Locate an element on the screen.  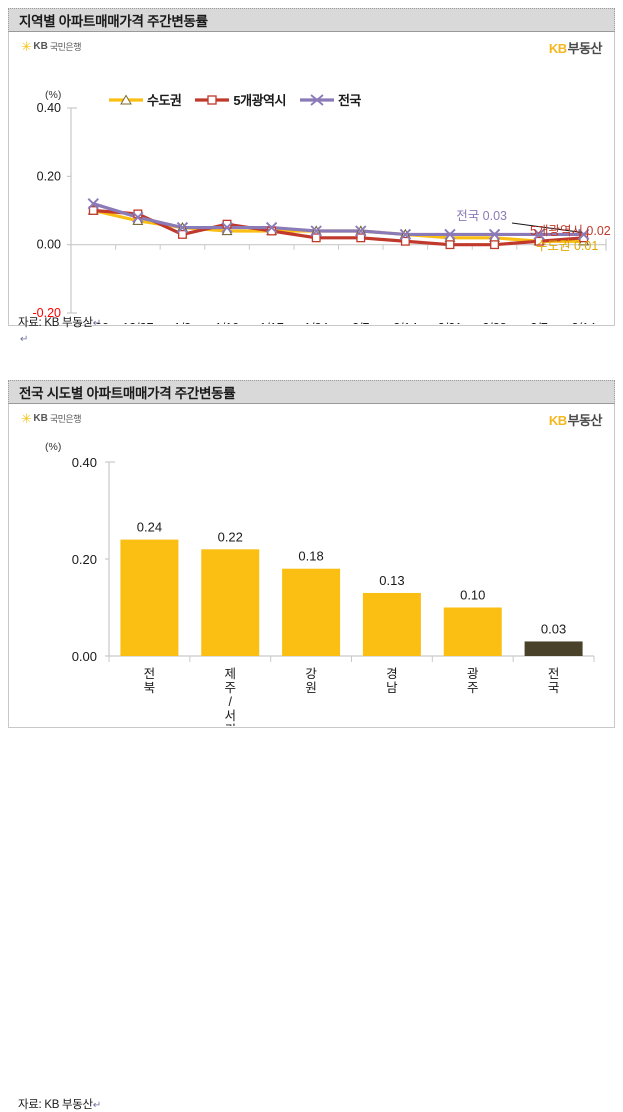
bar-category-label: 강원 is located at coordinates (311, 681).